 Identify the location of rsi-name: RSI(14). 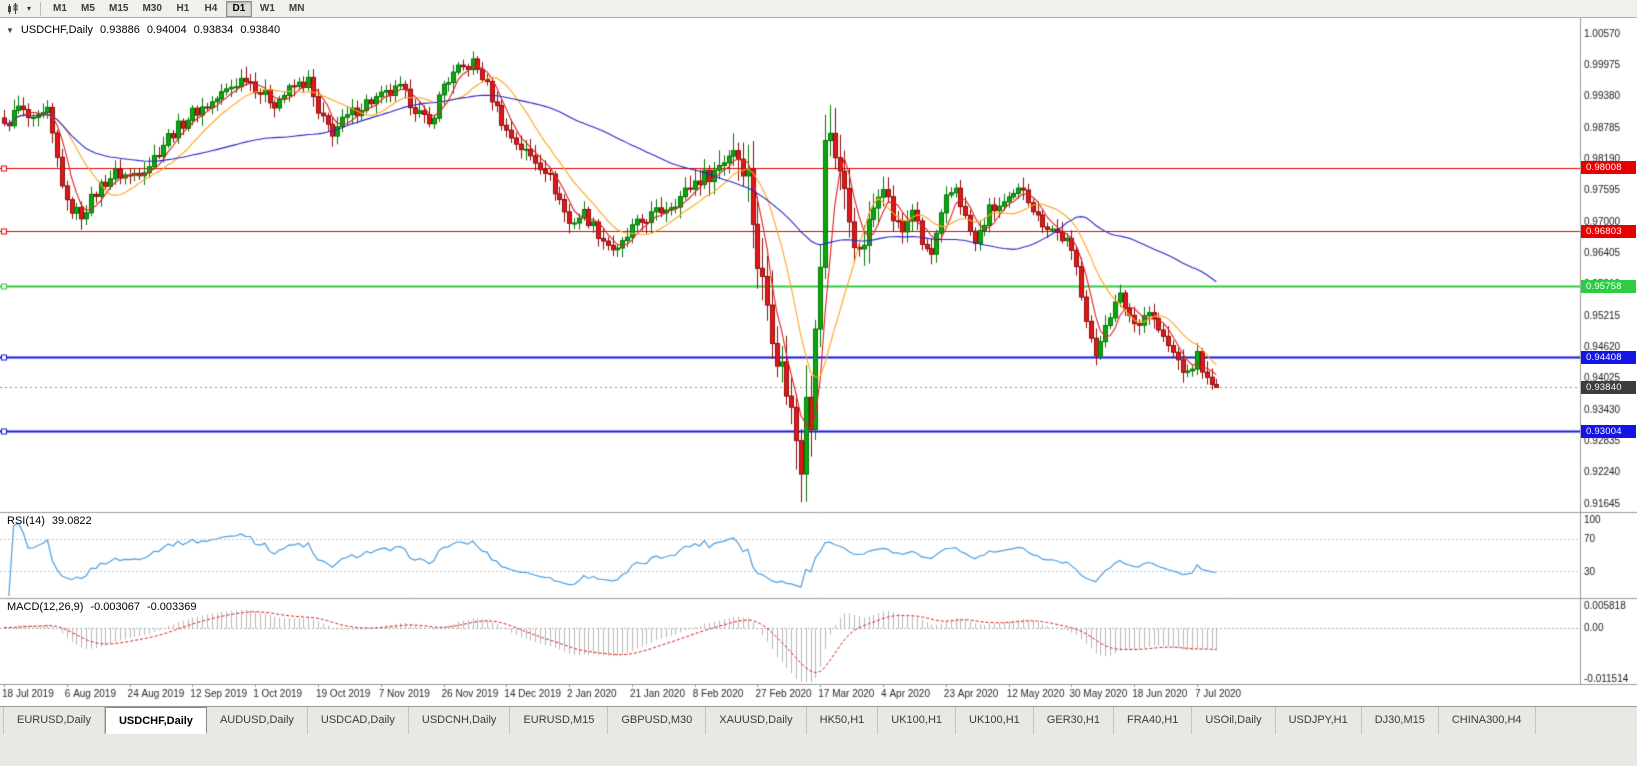
(26, 521).